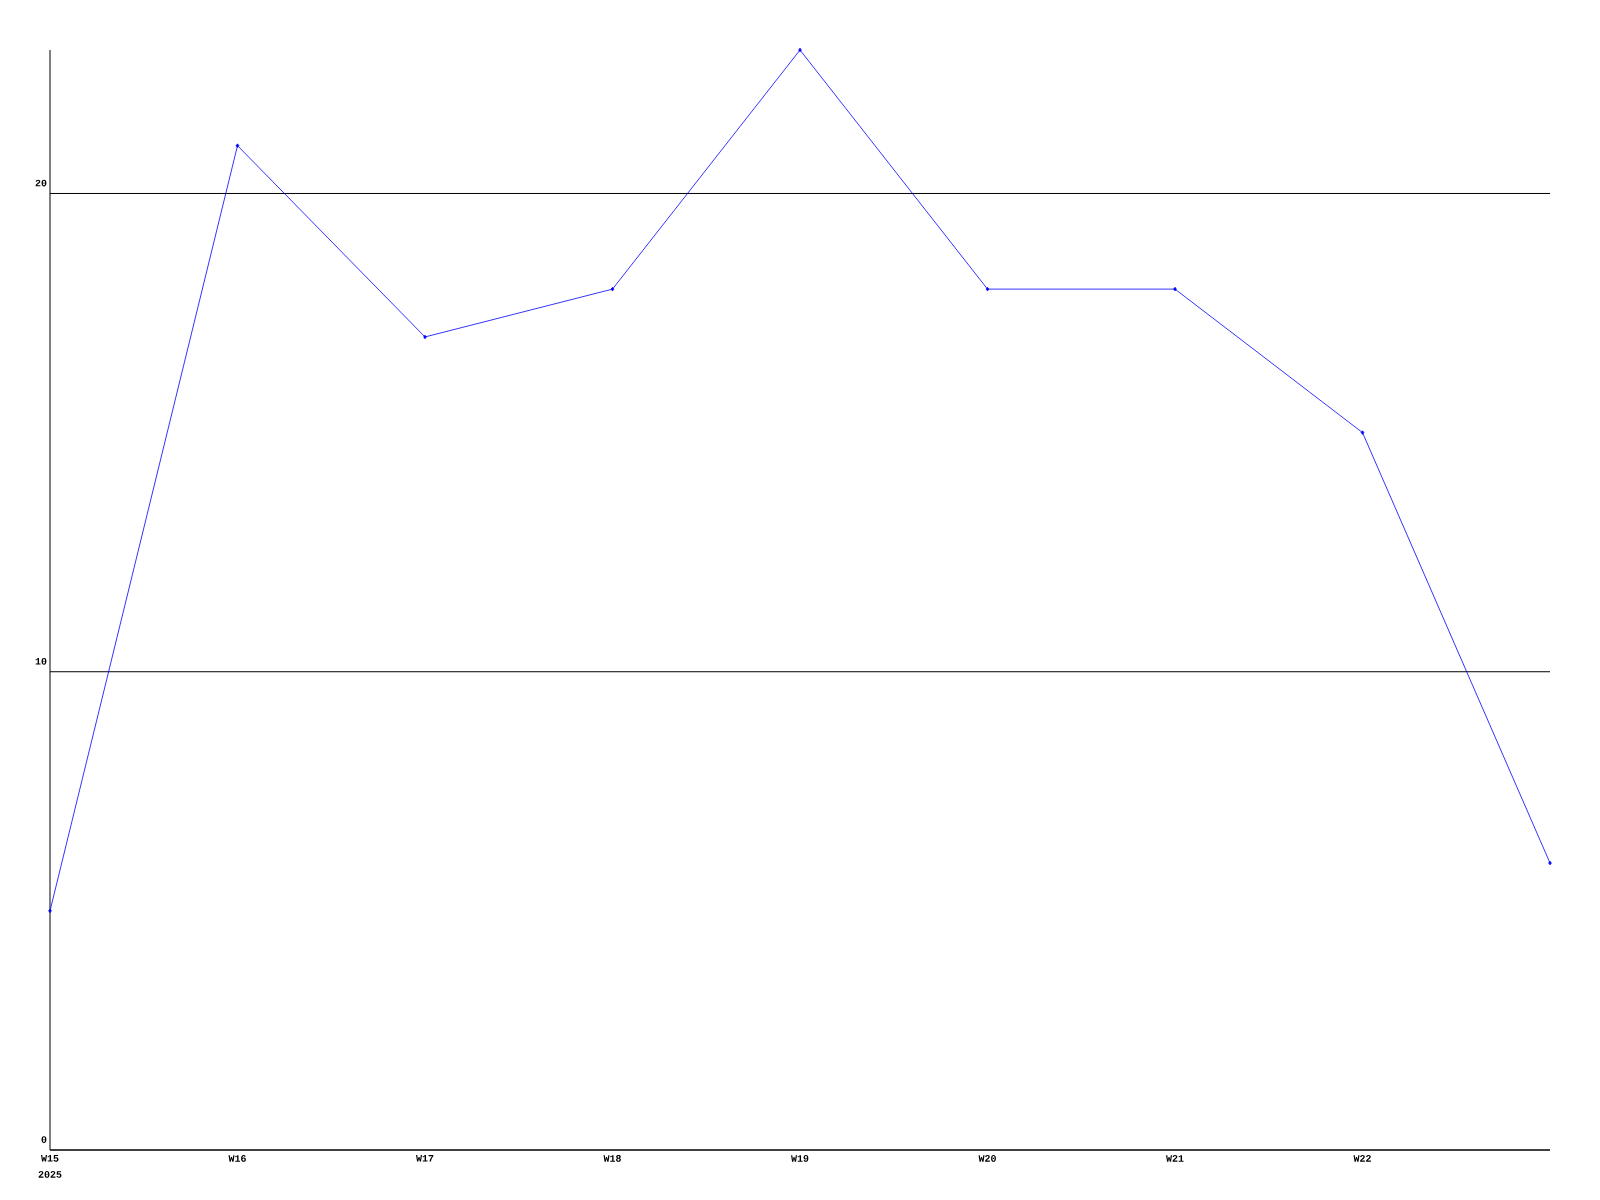 This screenshot has width=1600, height=1200. Describe the element at coordinates (987, 1158) in the screenshot. I see `x-tick-label: W20` at that location.